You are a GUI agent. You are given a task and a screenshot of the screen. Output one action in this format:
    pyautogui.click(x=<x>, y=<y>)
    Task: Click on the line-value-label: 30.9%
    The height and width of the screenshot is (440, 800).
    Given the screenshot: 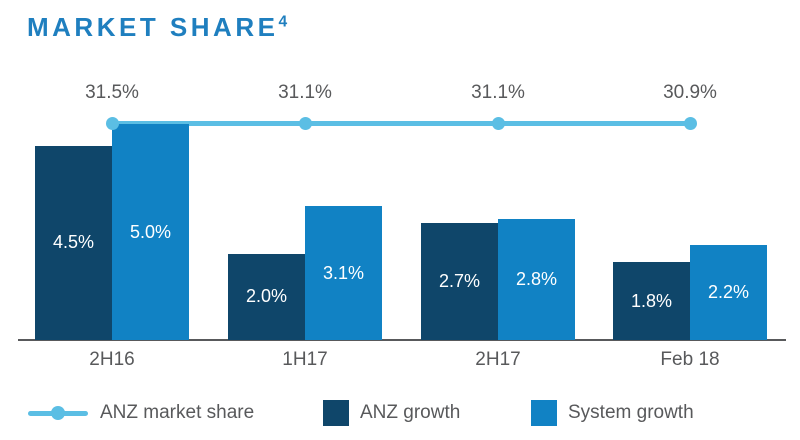 What is the action you would take?
    pyautogui.click(x=690, y=92)
    